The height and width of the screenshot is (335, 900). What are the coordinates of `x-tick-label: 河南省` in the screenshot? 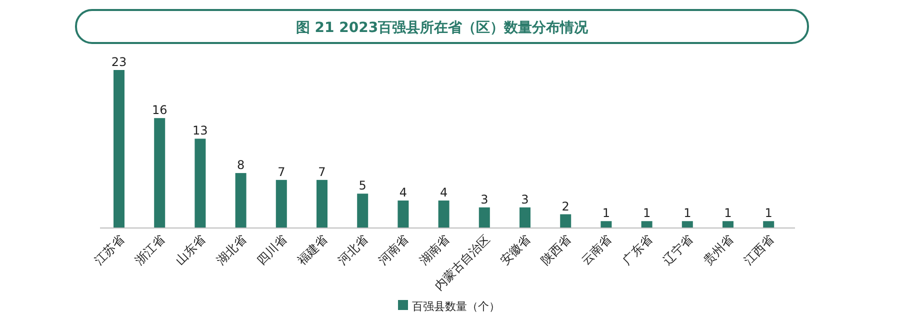 It's located at (394, 250).